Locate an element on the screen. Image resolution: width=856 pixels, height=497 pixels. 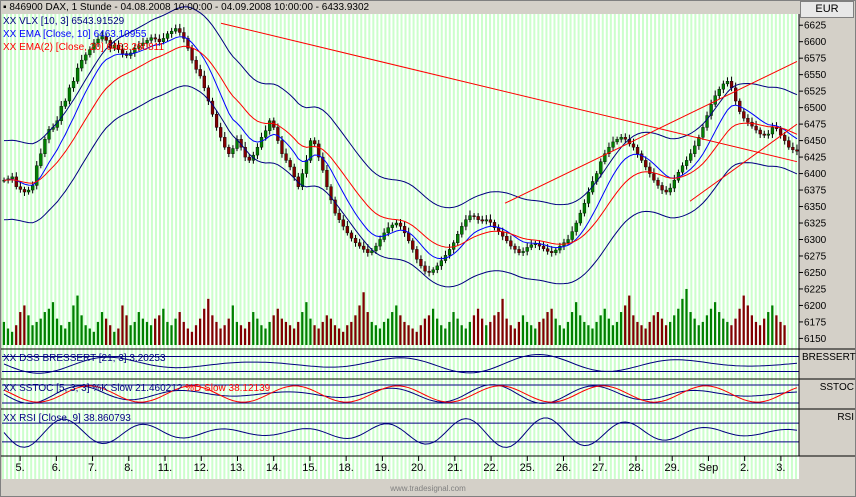
instrument-icon: ▪ is located at coordinates (6, 7).